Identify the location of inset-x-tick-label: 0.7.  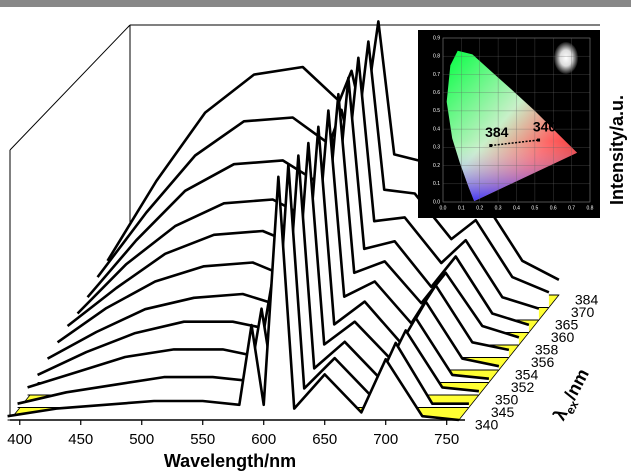
(571, 208).